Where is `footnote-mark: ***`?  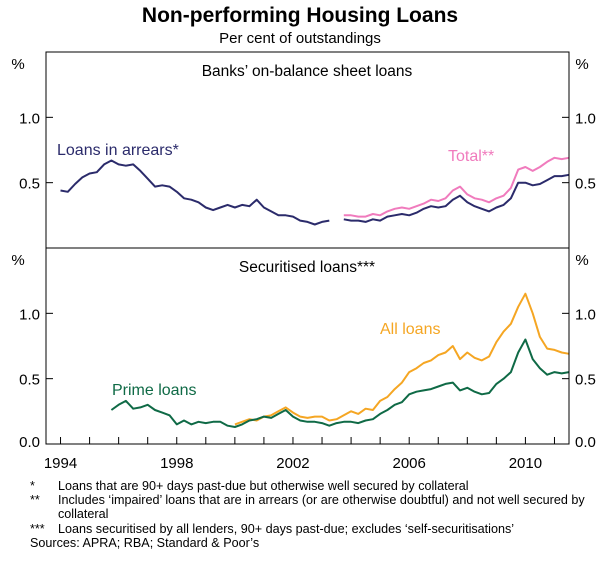
footnote-mark: *** is located at coordinates (37, 528).